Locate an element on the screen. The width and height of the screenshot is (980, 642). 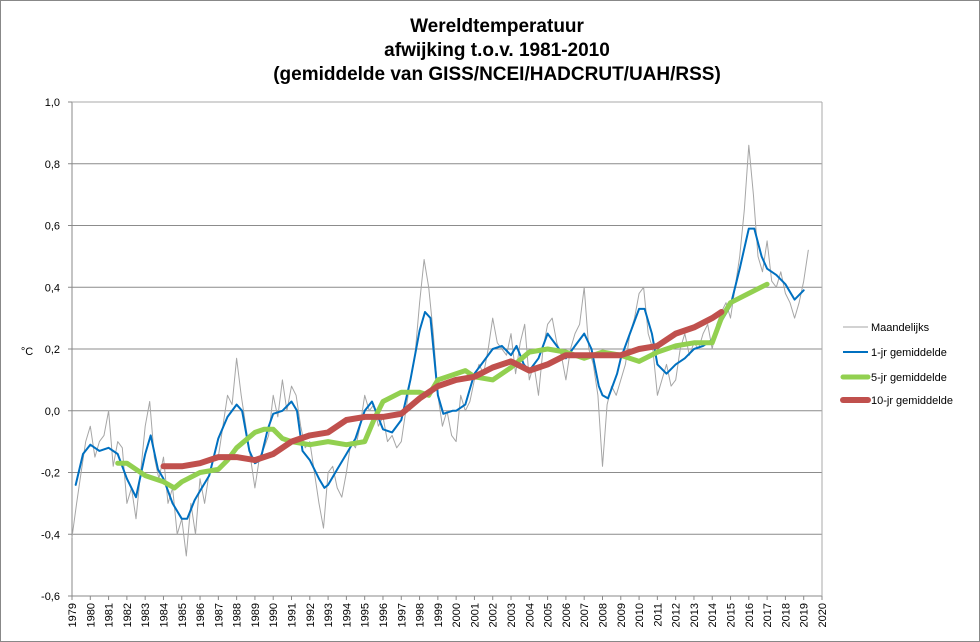
legend-item: 1-jr gemiddelde is located at coordinates (895, 353).